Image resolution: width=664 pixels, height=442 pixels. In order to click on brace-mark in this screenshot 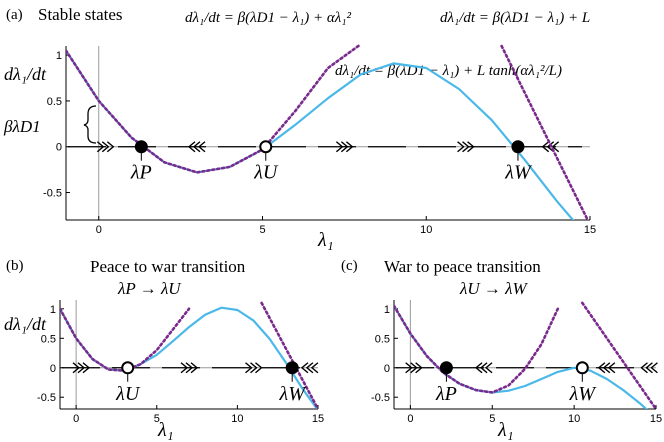, I will do `click(90, 124)`.